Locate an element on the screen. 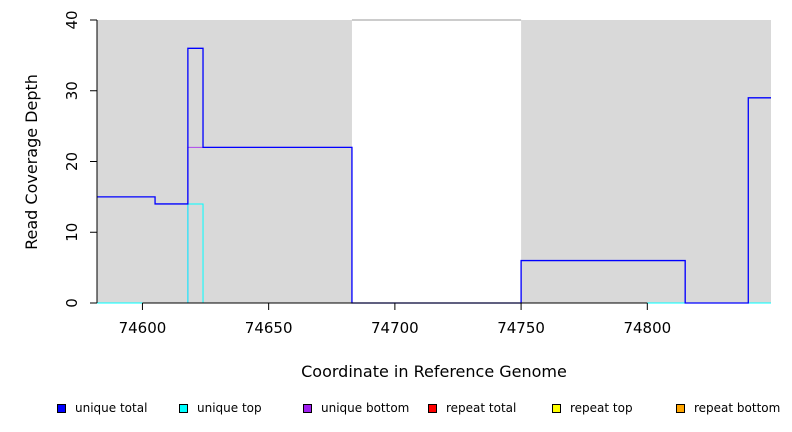  y-tick-label: 30 is located at coordinates (72, 90).